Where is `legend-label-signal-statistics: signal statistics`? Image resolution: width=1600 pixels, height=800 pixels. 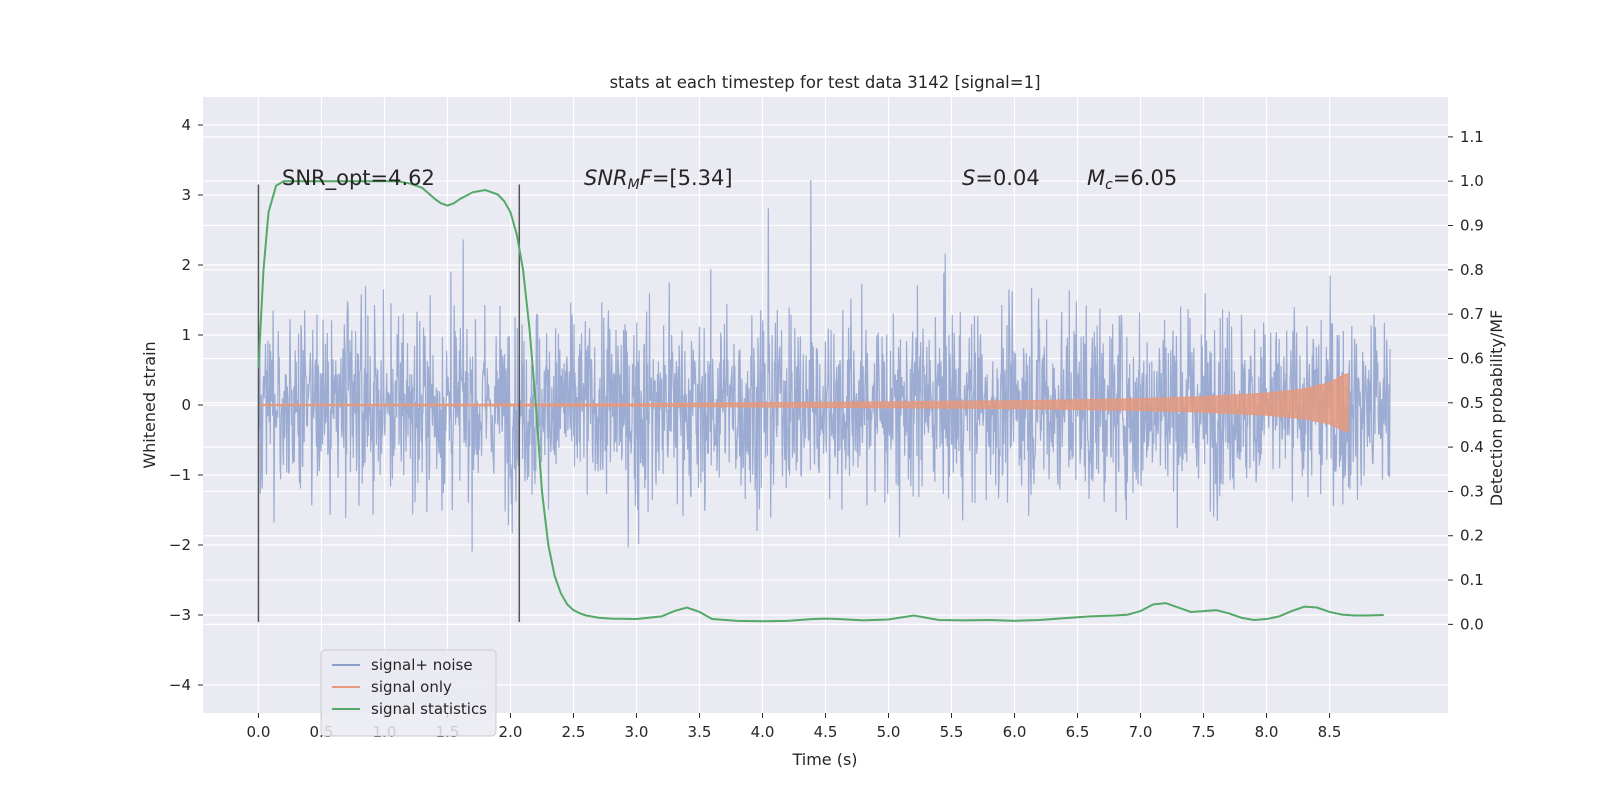
legend-label-signal-statistics: signal statistics is located at coordinates (429, 709).